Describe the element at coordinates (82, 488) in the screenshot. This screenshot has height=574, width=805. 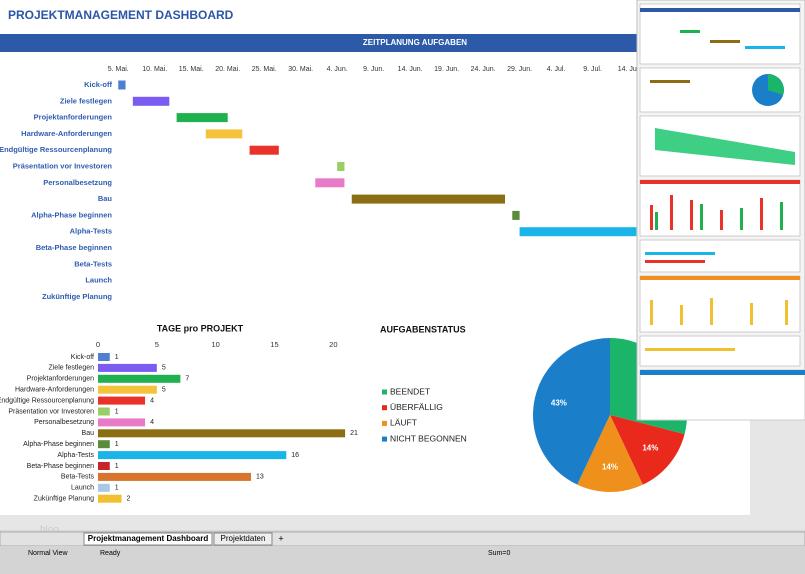
I see `category-label: Launch` at that location.